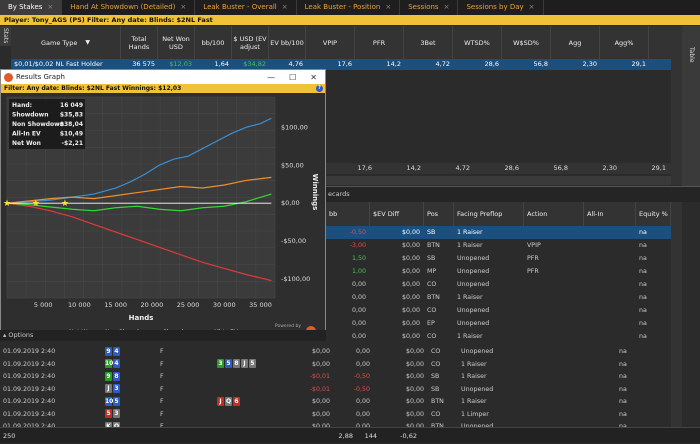  Describe the element at coordinates (162, 401) in the screenshot. I see `hand-action: F` at that location.